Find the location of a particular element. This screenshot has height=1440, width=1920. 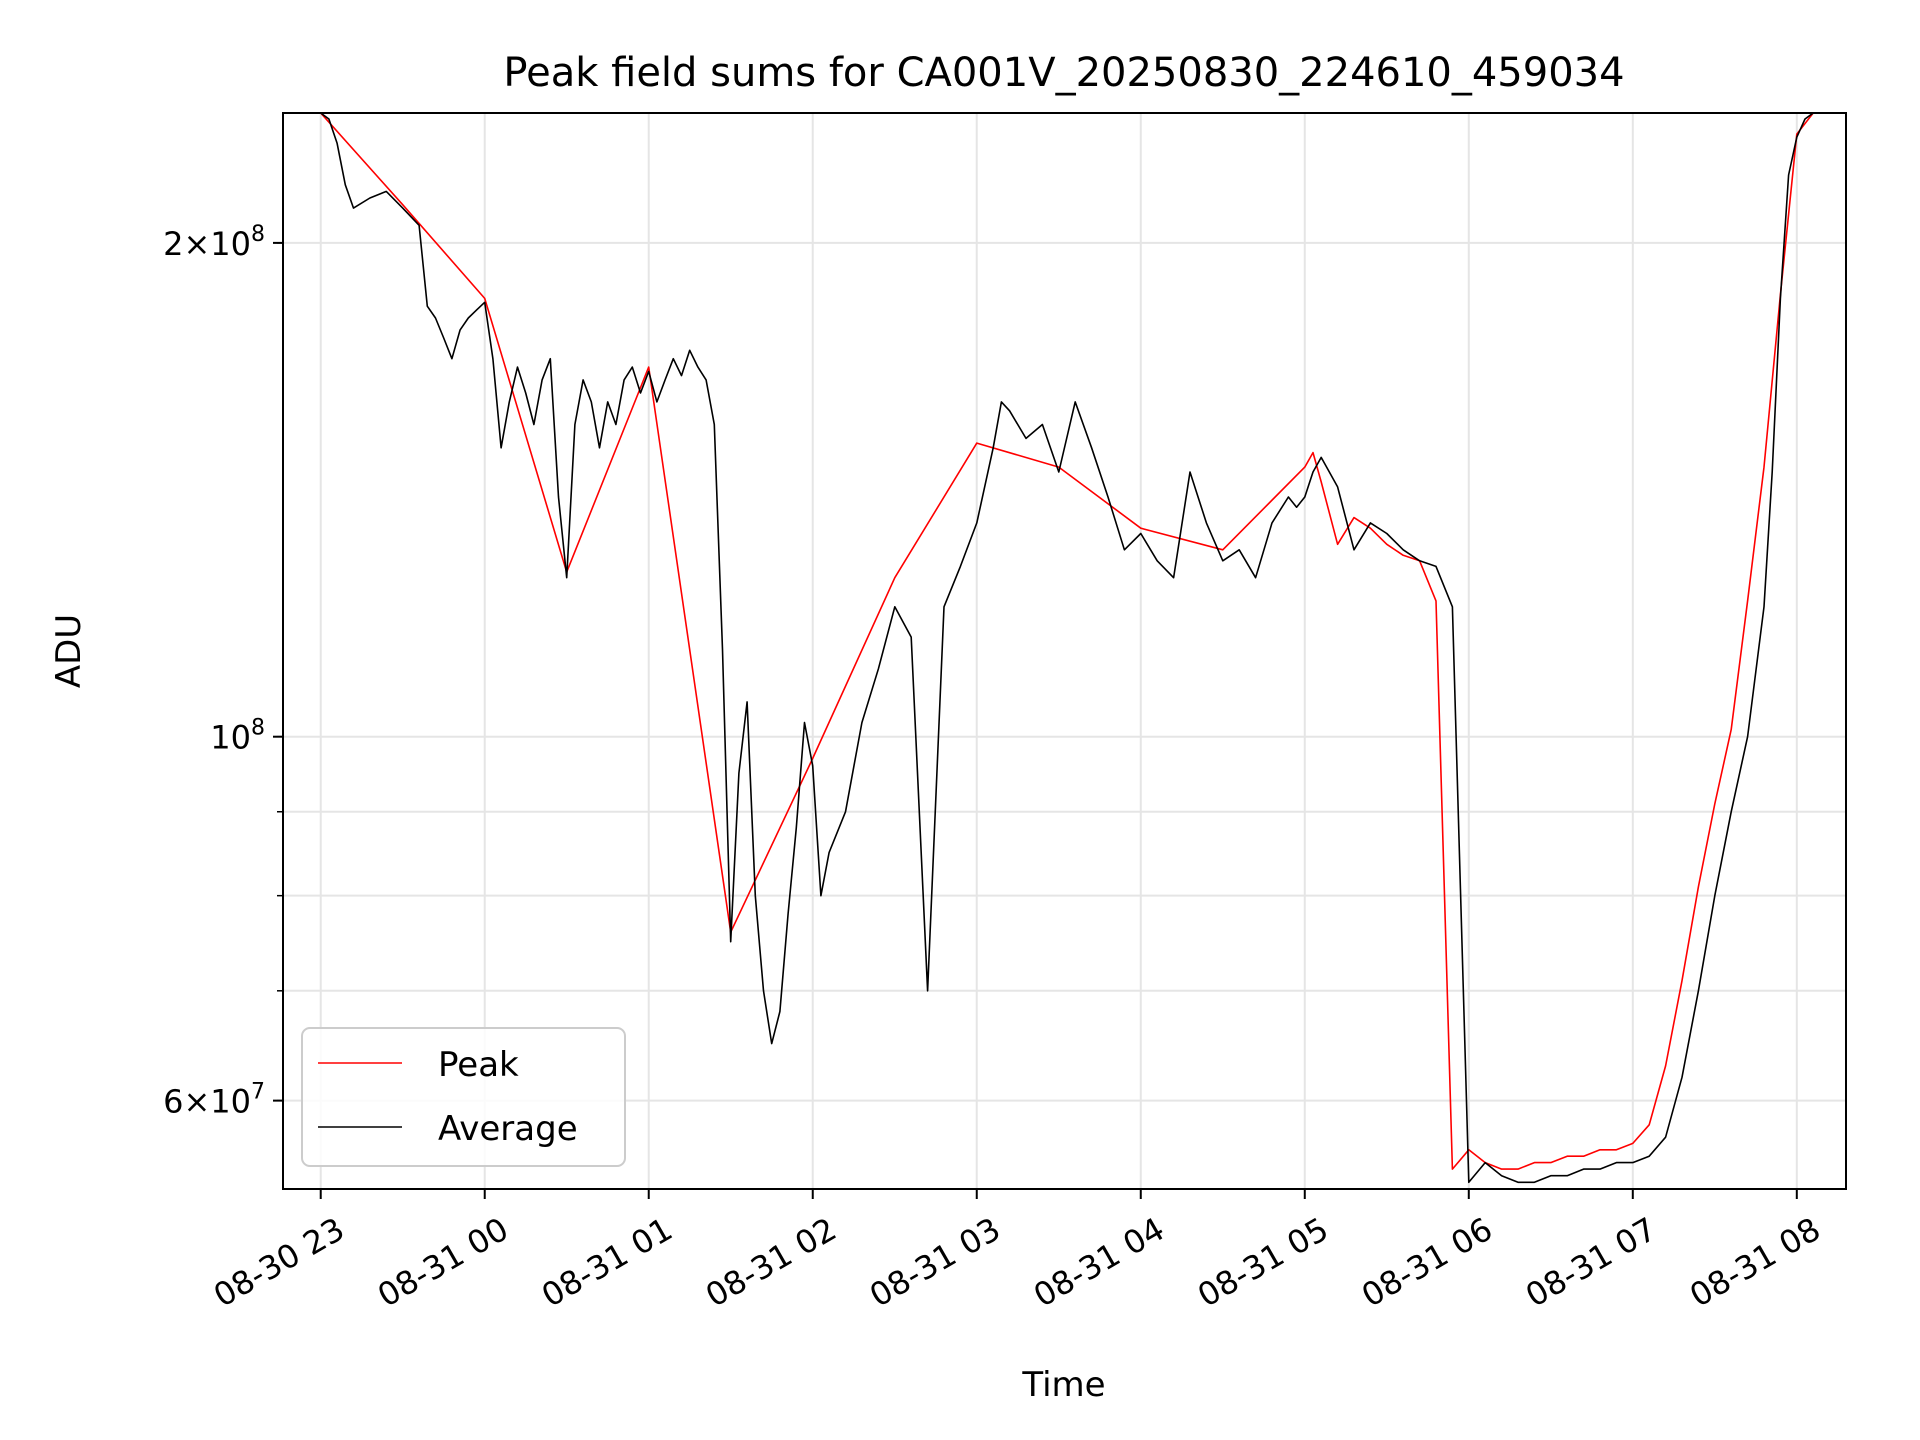

legend: Peak Average is located at coordinates (463, 1097).